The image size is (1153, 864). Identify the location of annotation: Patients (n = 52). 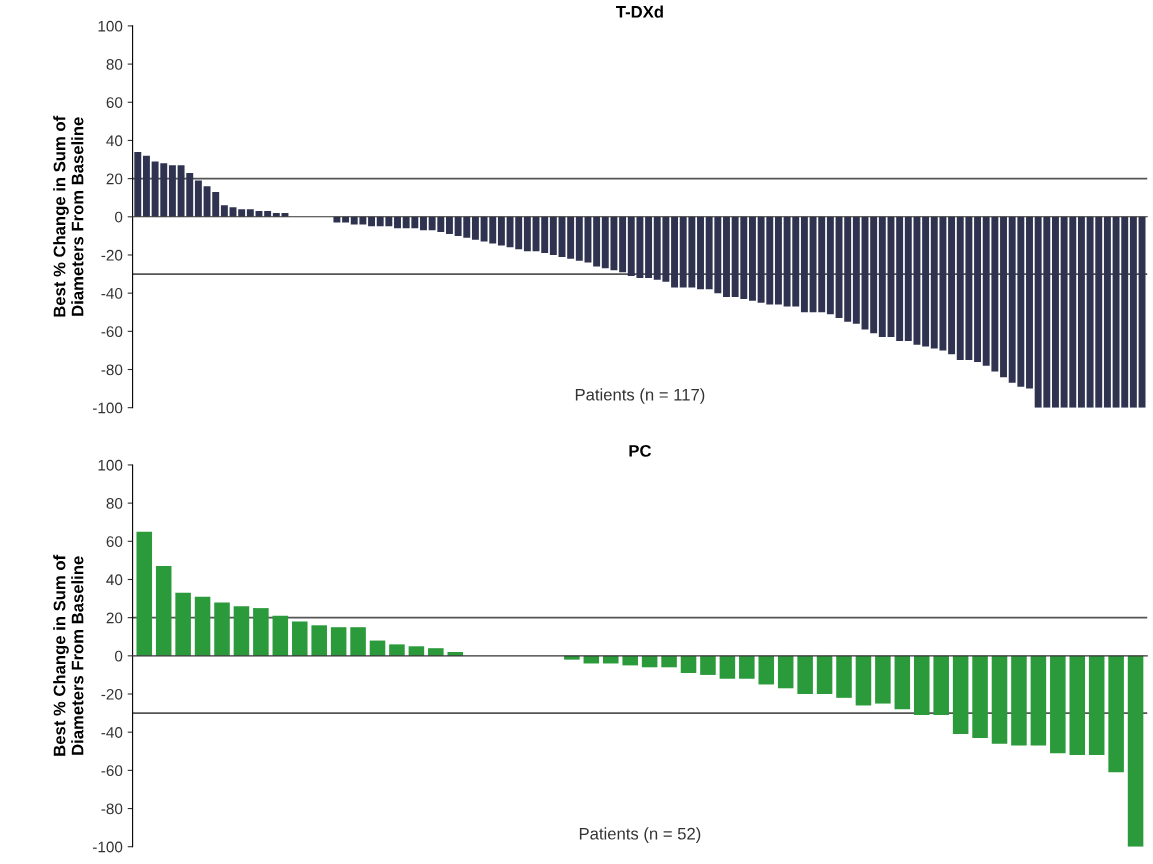
(640, 835).